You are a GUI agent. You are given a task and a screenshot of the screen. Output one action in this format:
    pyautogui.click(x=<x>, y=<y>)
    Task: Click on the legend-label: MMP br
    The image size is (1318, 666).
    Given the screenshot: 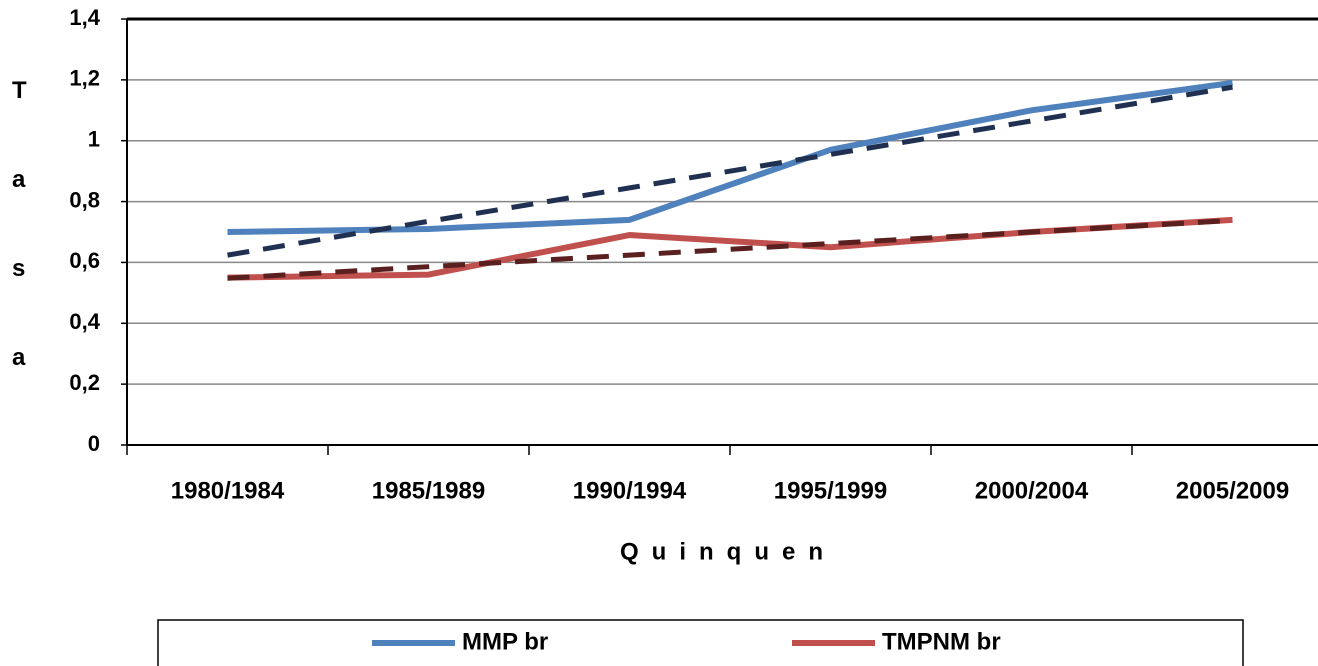 What is the action you would take?
    pyautogui.click(x=505, y=641)
    